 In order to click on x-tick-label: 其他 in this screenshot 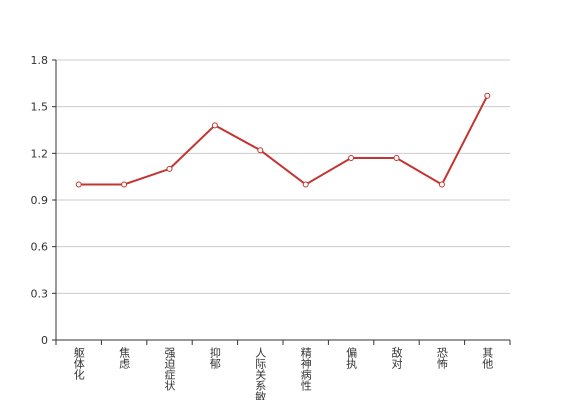, I will do `click(487, 358)`.